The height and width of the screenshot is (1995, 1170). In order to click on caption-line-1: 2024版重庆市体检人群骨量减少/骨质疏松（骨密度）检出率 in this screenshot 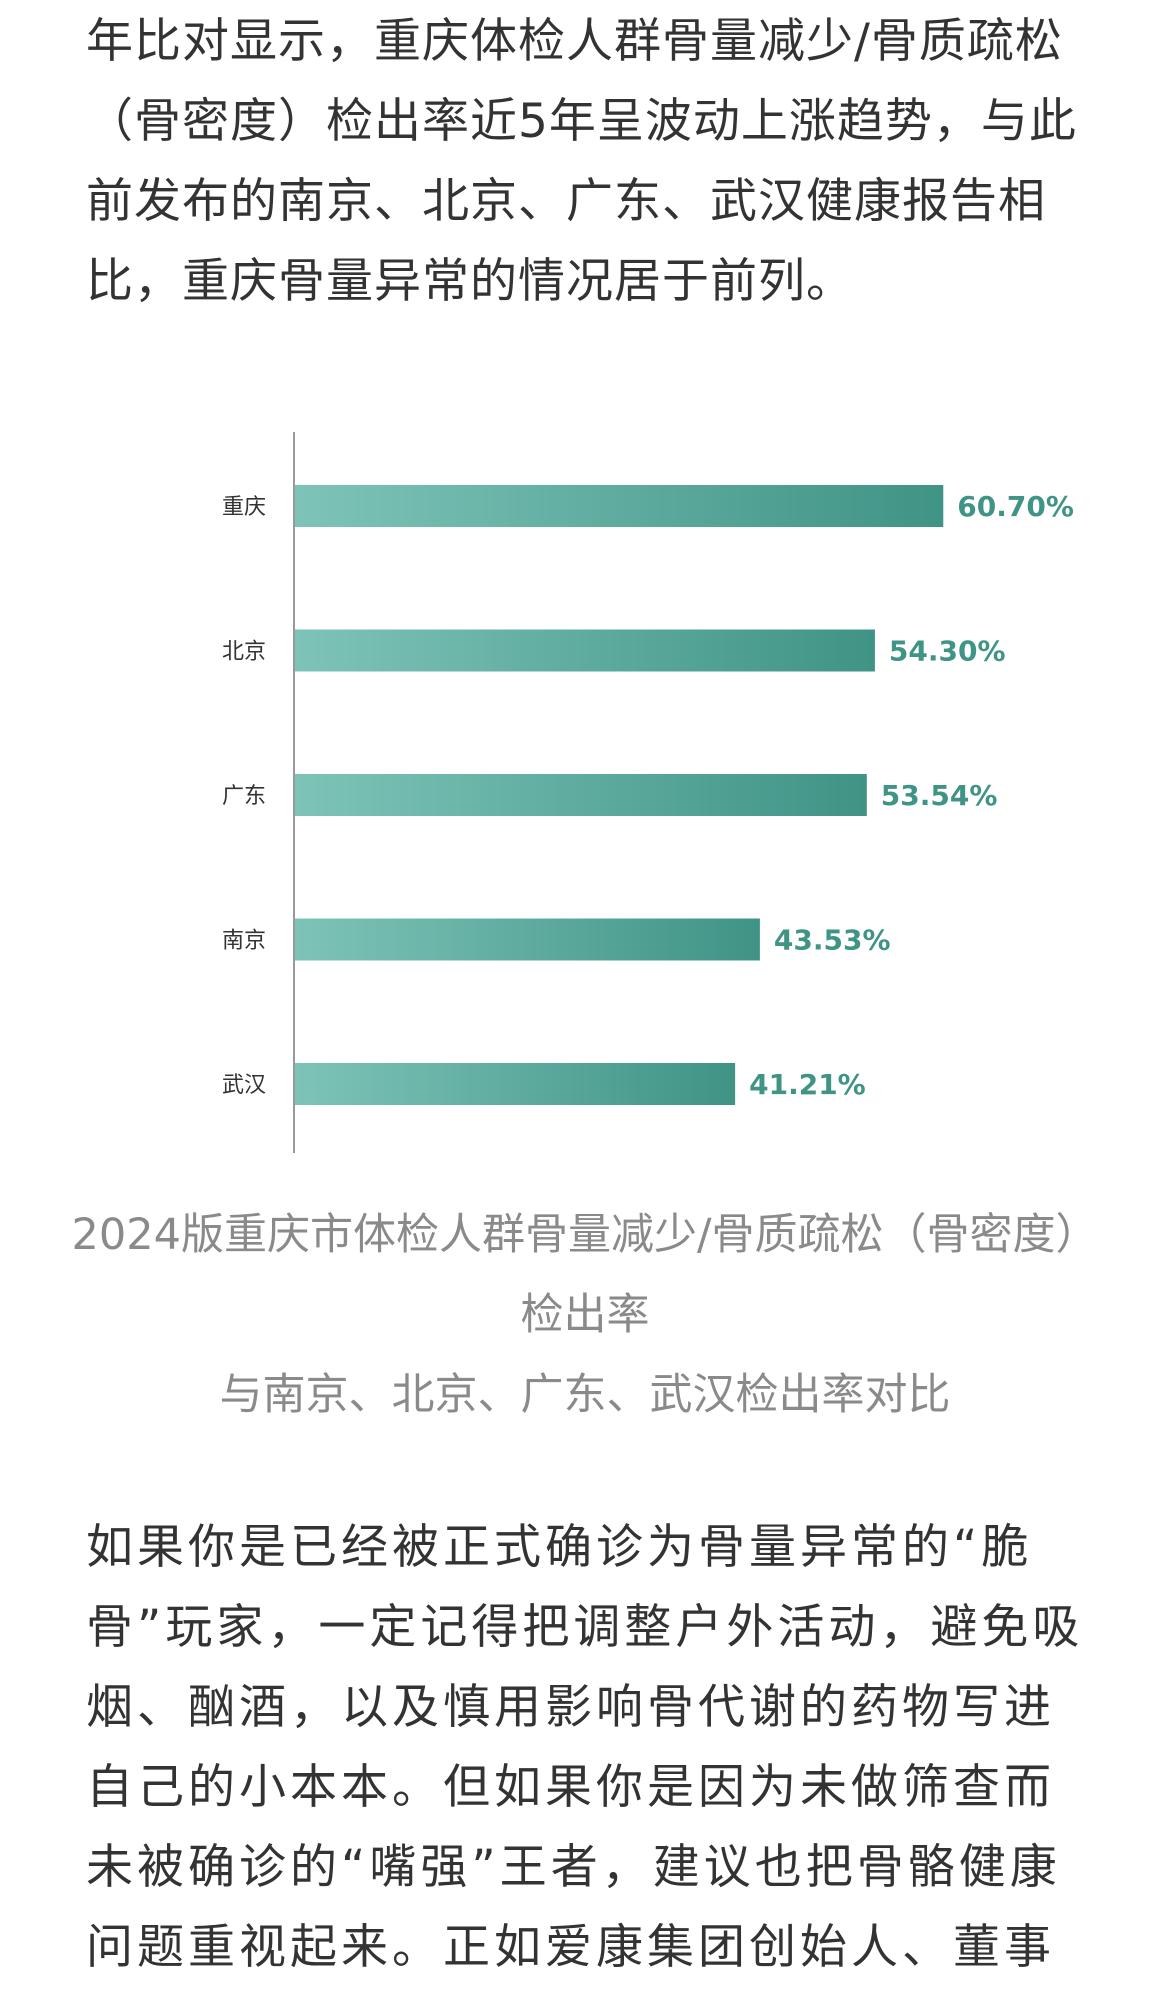, I will do `click(585, 1275)`.